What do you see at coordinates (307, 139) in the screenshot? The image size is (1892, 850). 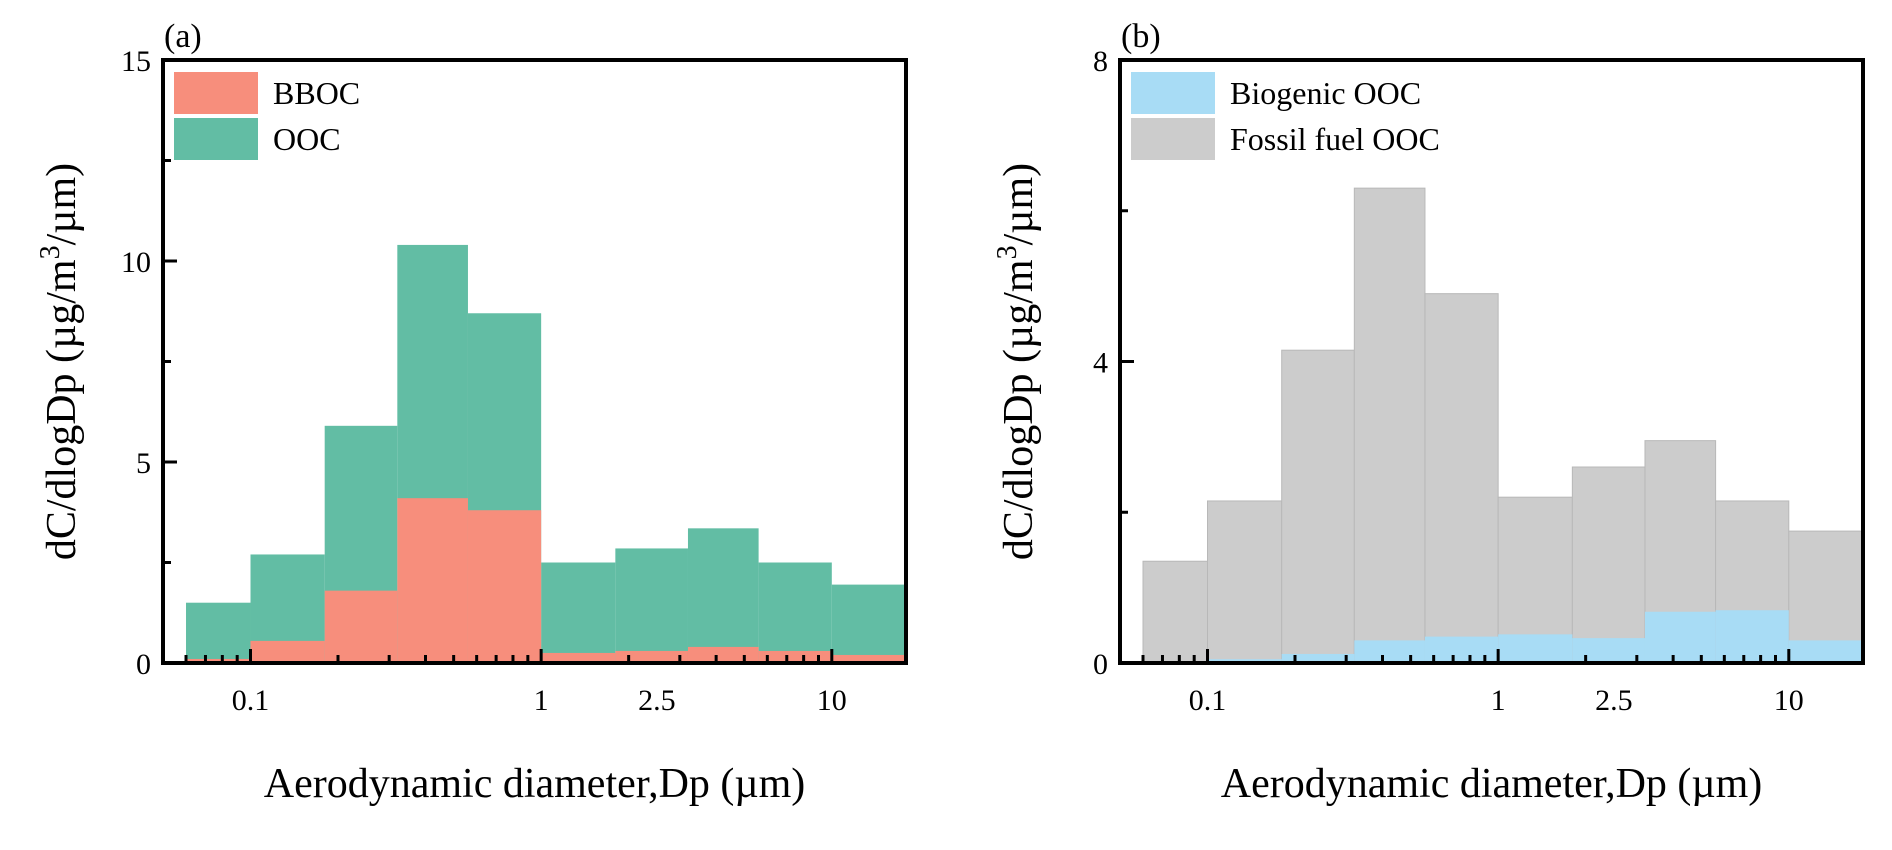 I see `legend-label: OOC` at bounding box center [307, 139].